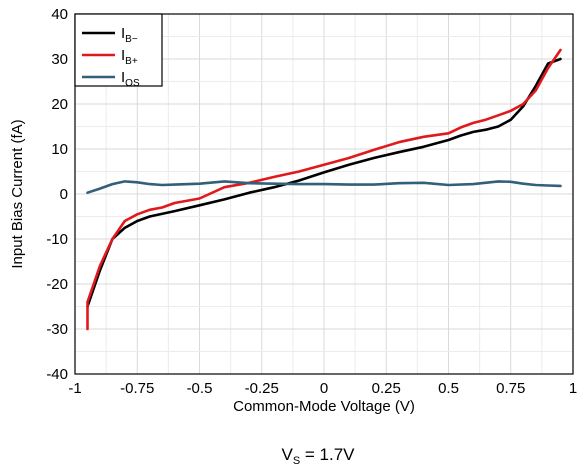 The width and height of the screenshot is (588, 474). Describe the element at coordinates (327, 454) in the screenshot. I see `caption-rest: = 1.7V` at that location.